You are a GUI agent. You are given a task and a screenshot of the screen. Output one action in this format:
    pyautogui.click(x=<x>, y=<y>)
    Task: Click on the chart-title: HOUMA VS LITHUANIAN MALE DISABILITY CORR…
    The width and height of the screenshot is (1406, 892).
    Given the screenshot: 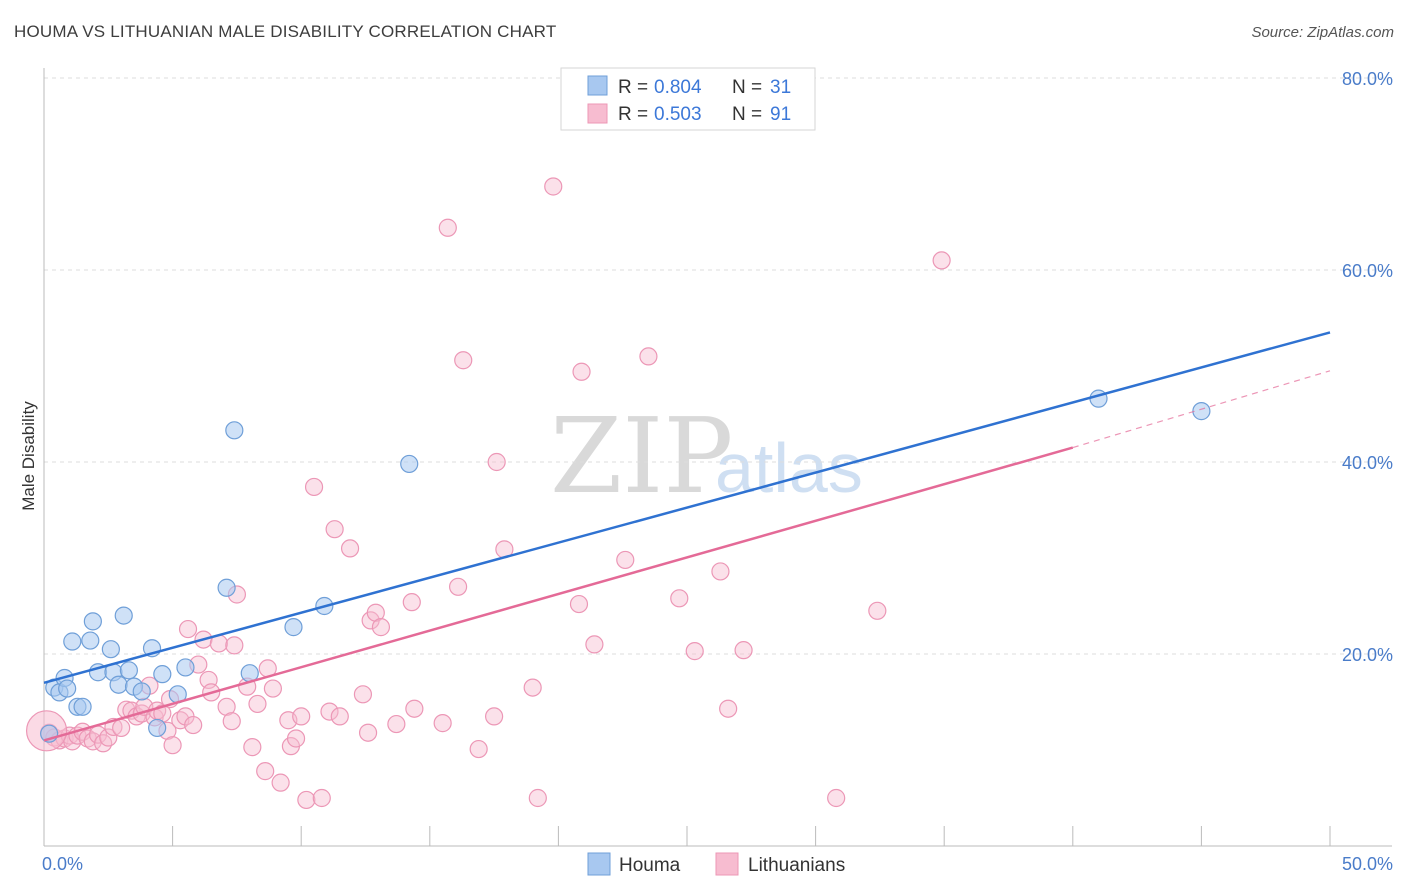 What is the action you would take?
    pyautogui.click(x=285, y=31)
    